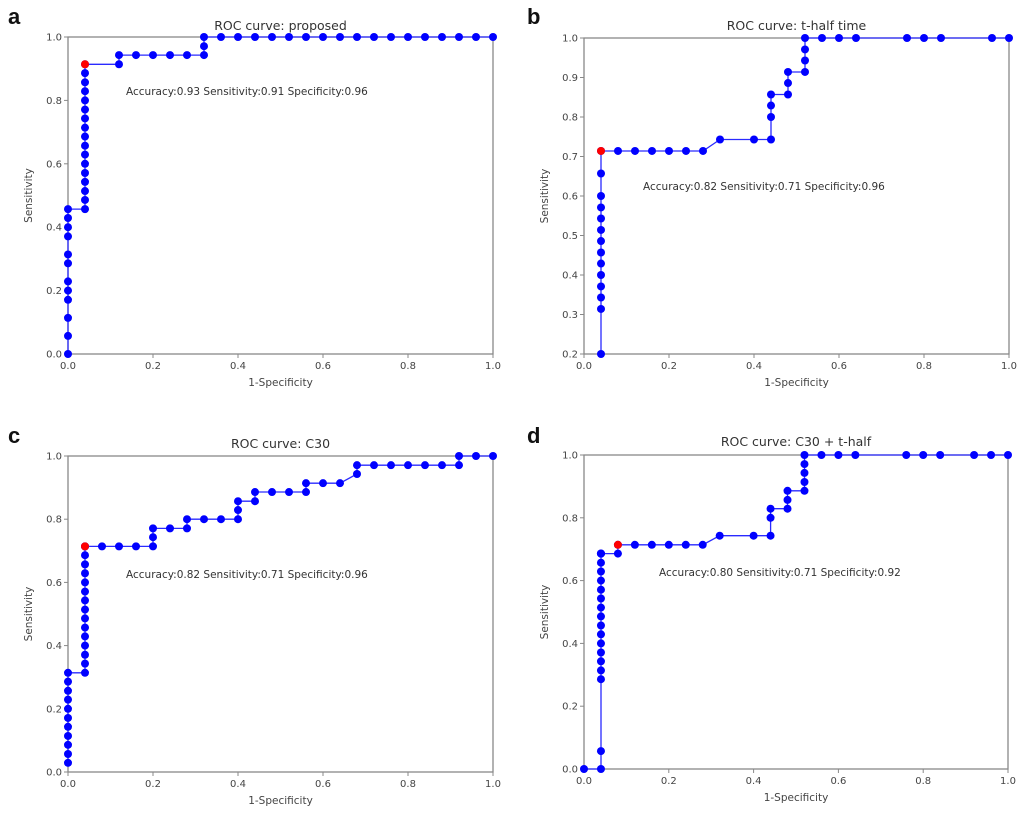 Image resolution: width=1024 pixels, height=822 pixels. I want to click on y-tick-label: 0.8, so click(54, 101).